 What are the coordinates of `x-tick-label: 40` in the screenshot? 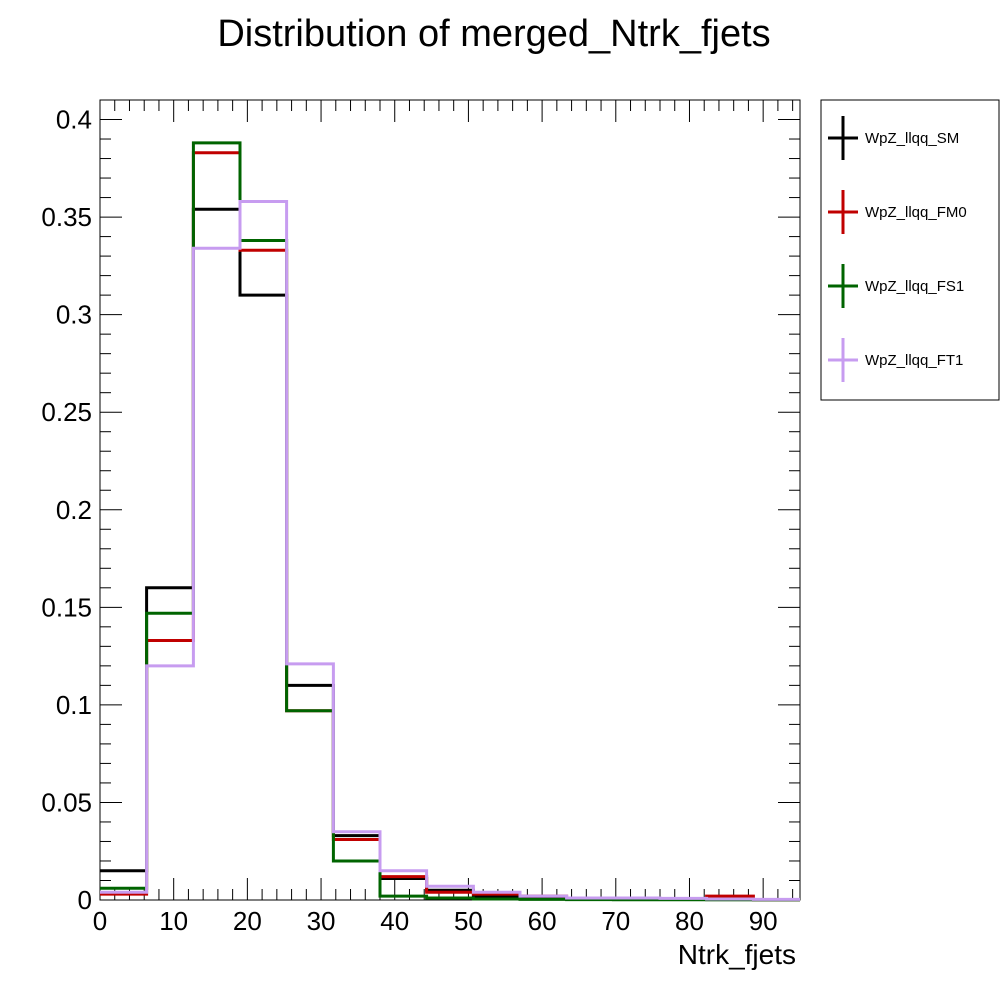 It's located at (394, 921).